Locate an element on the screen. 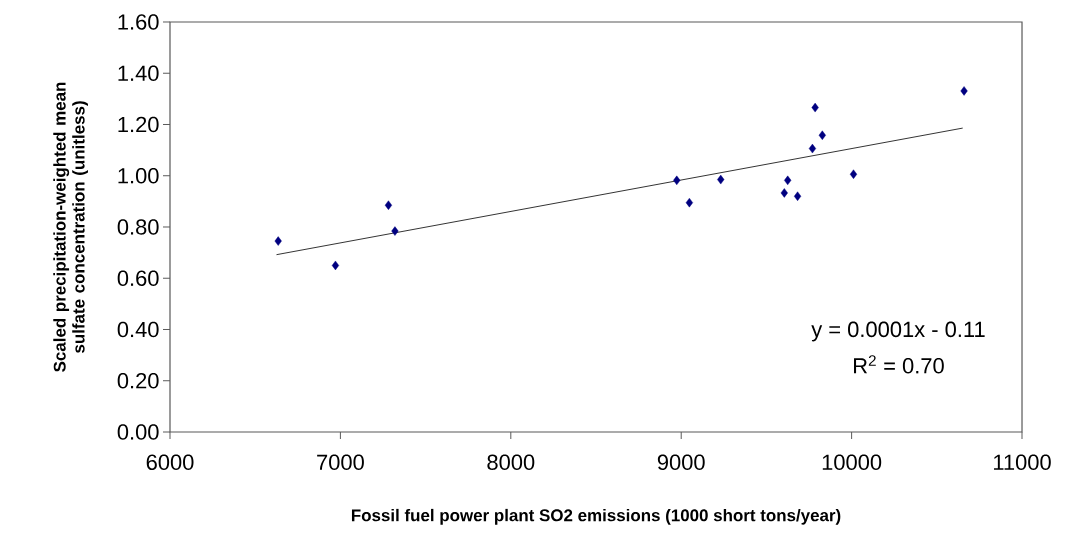  y-tick-label: 0.80 is located at coordinates (138, 227).